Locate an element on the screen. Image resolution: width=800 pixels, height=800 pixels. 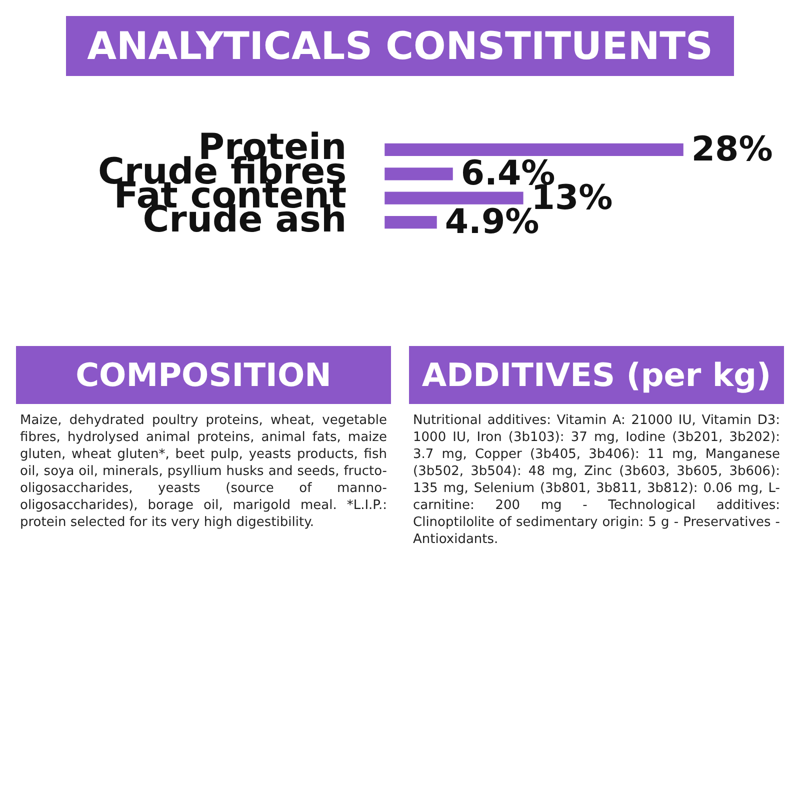
data-label: 28% is located at coordinates (732, 150).